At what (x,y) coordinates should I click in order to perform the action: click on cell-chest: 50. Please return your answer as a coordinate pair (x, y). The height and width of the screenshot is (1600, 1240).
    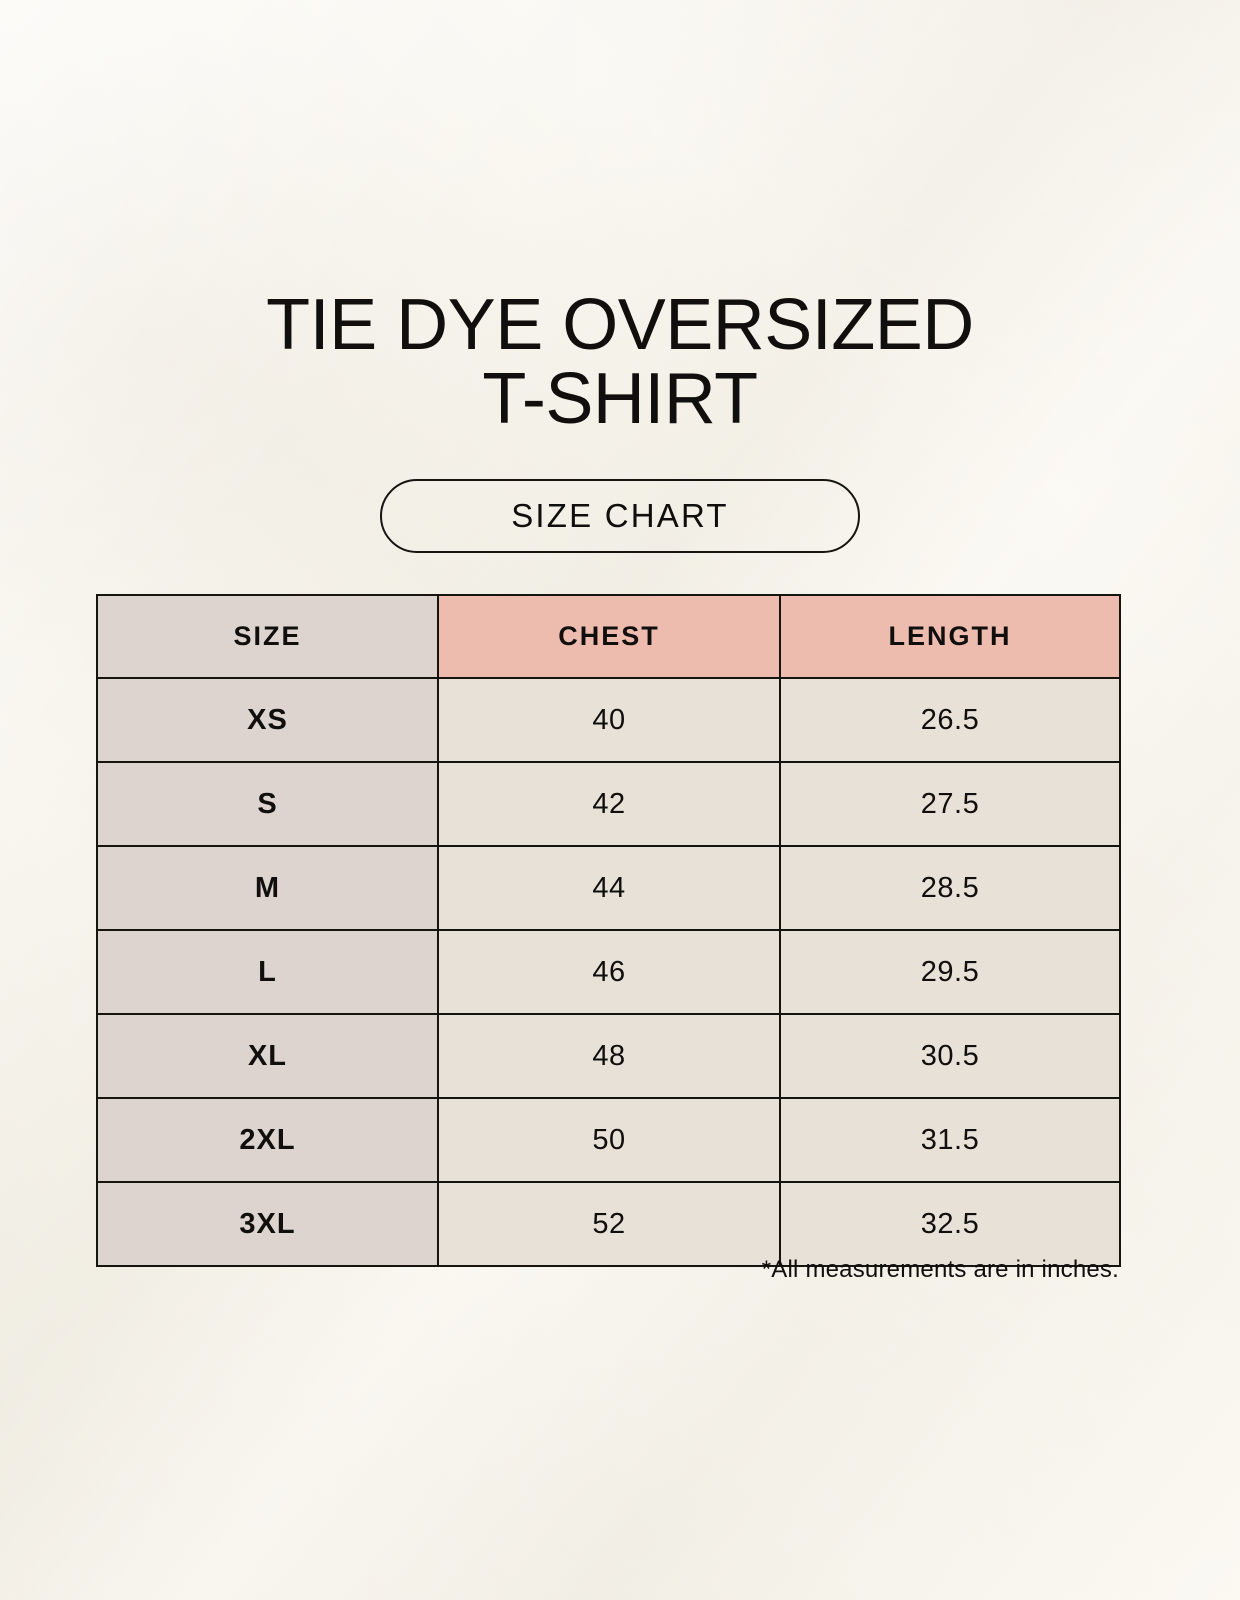
    Looking at the image, I should click on (609, 1140).